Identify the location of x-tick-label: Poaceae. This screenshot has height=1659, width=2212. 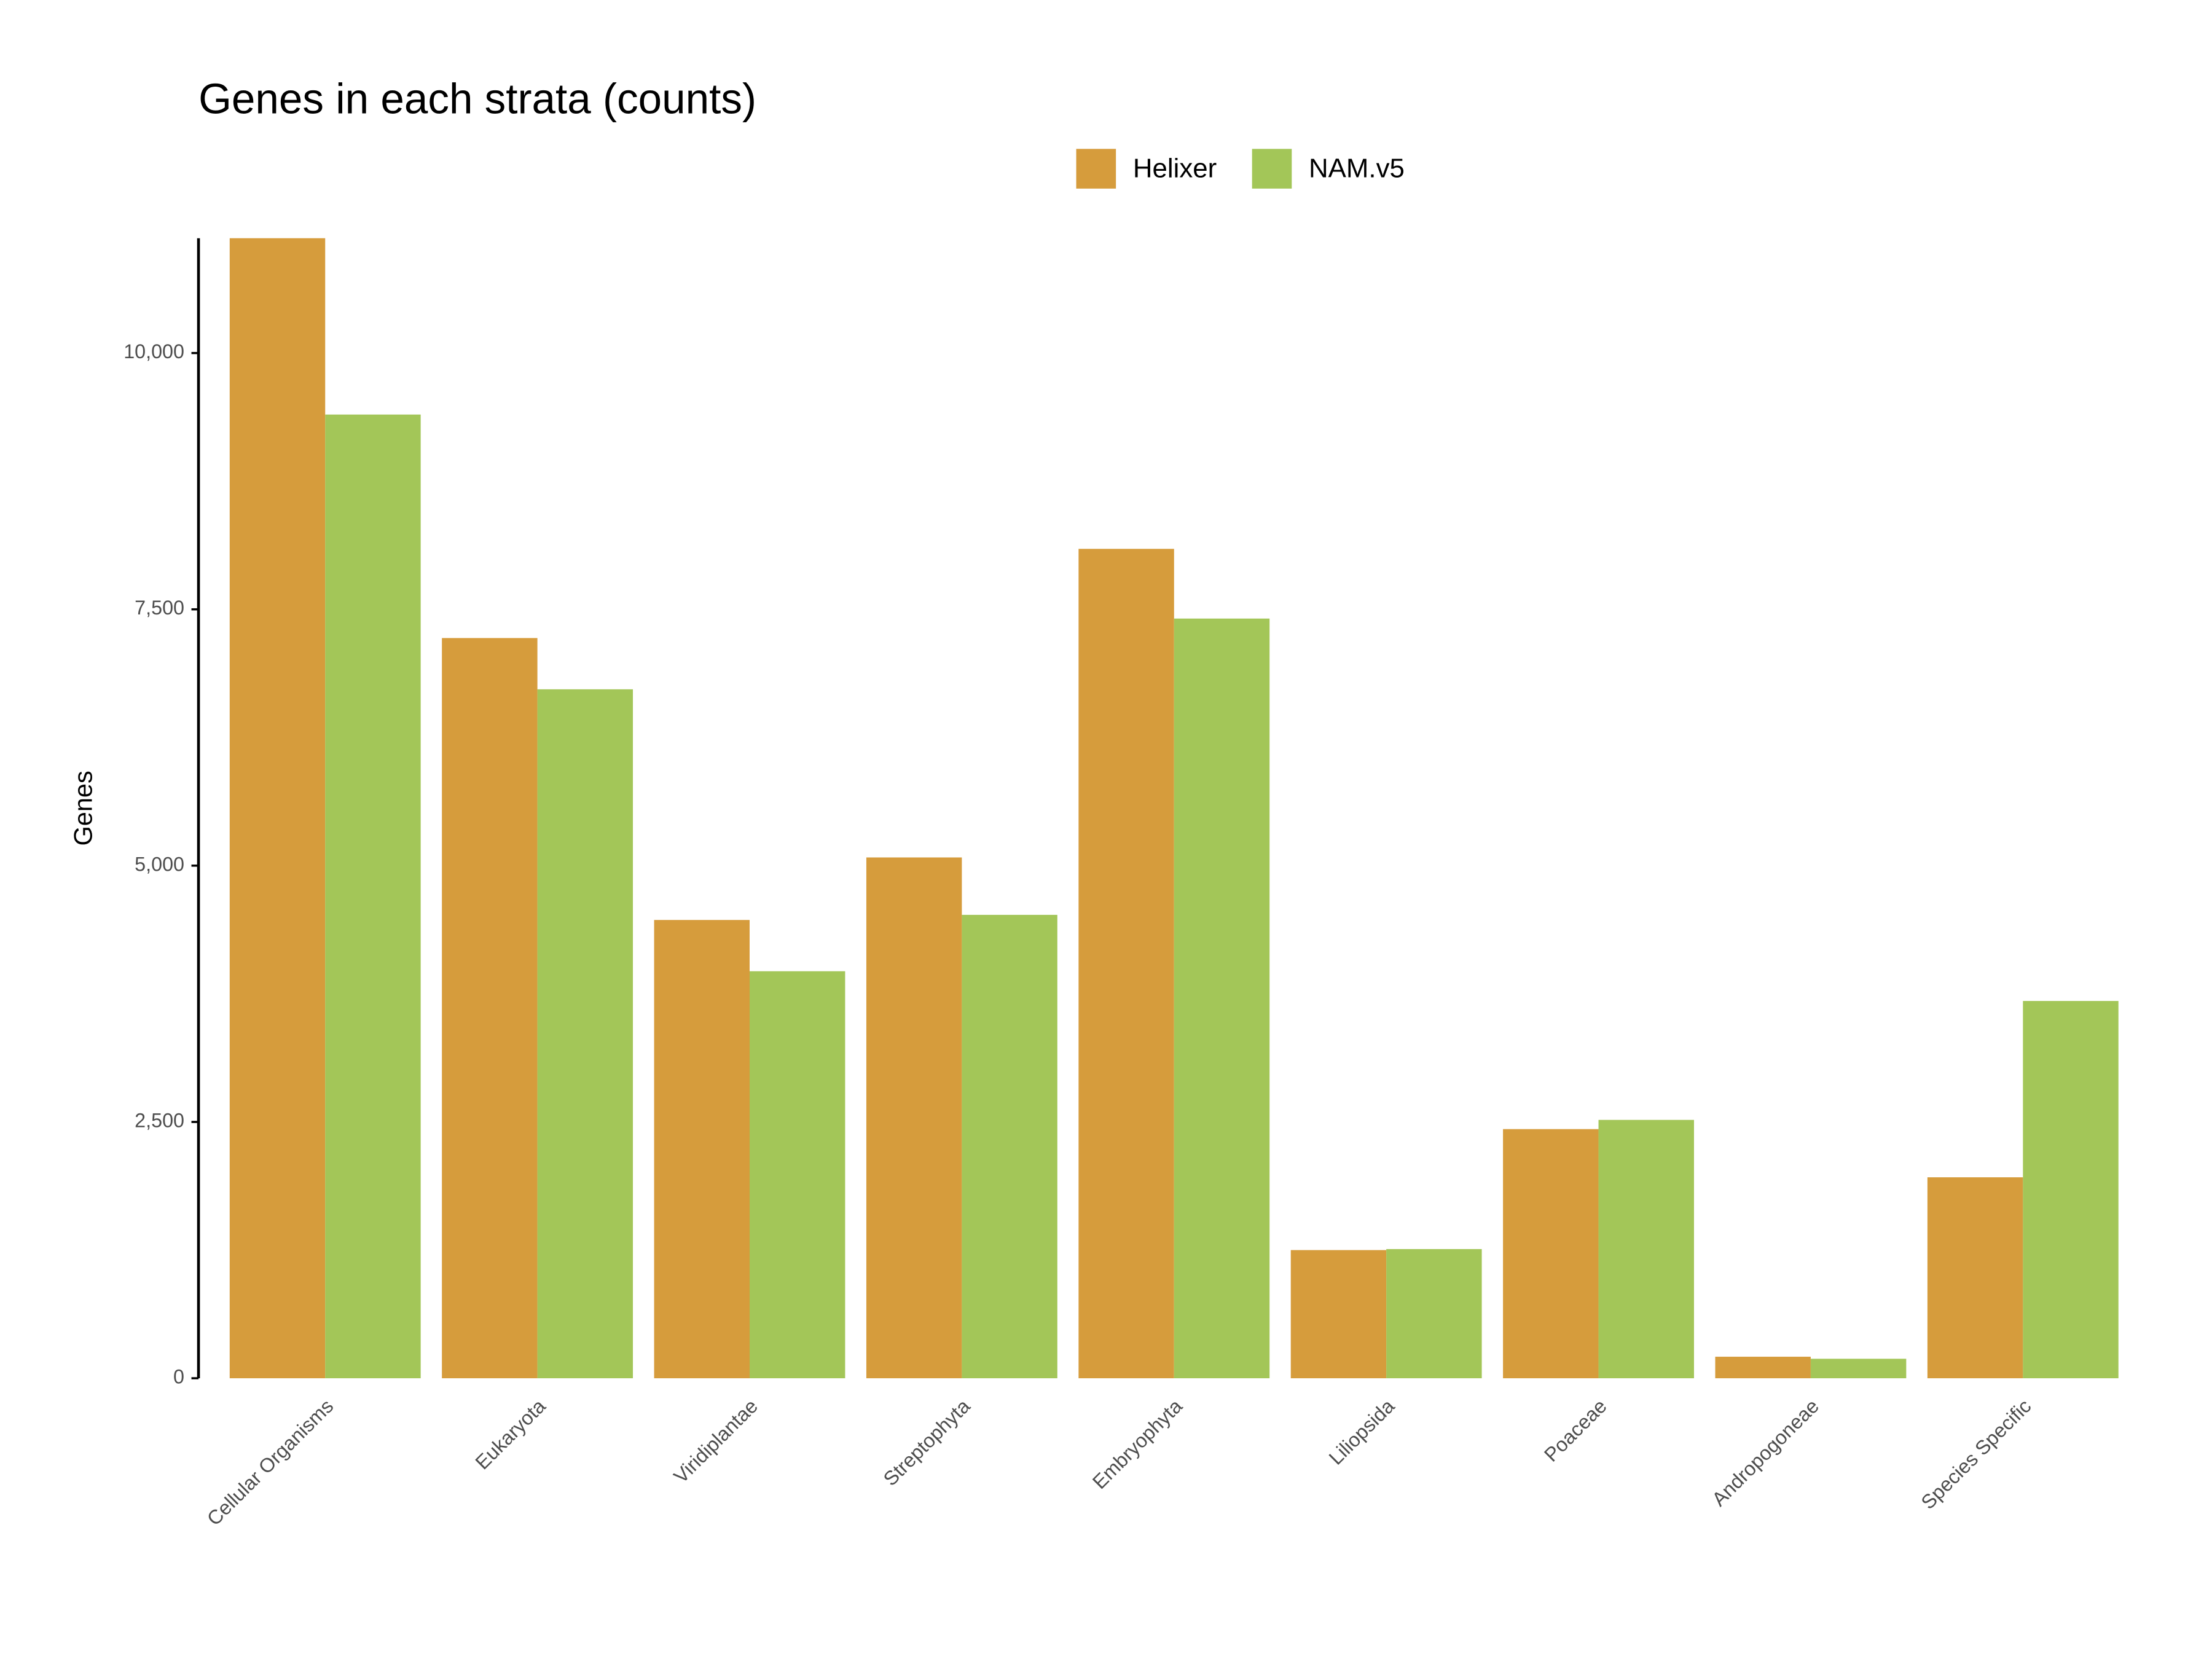
(1575, 1430).